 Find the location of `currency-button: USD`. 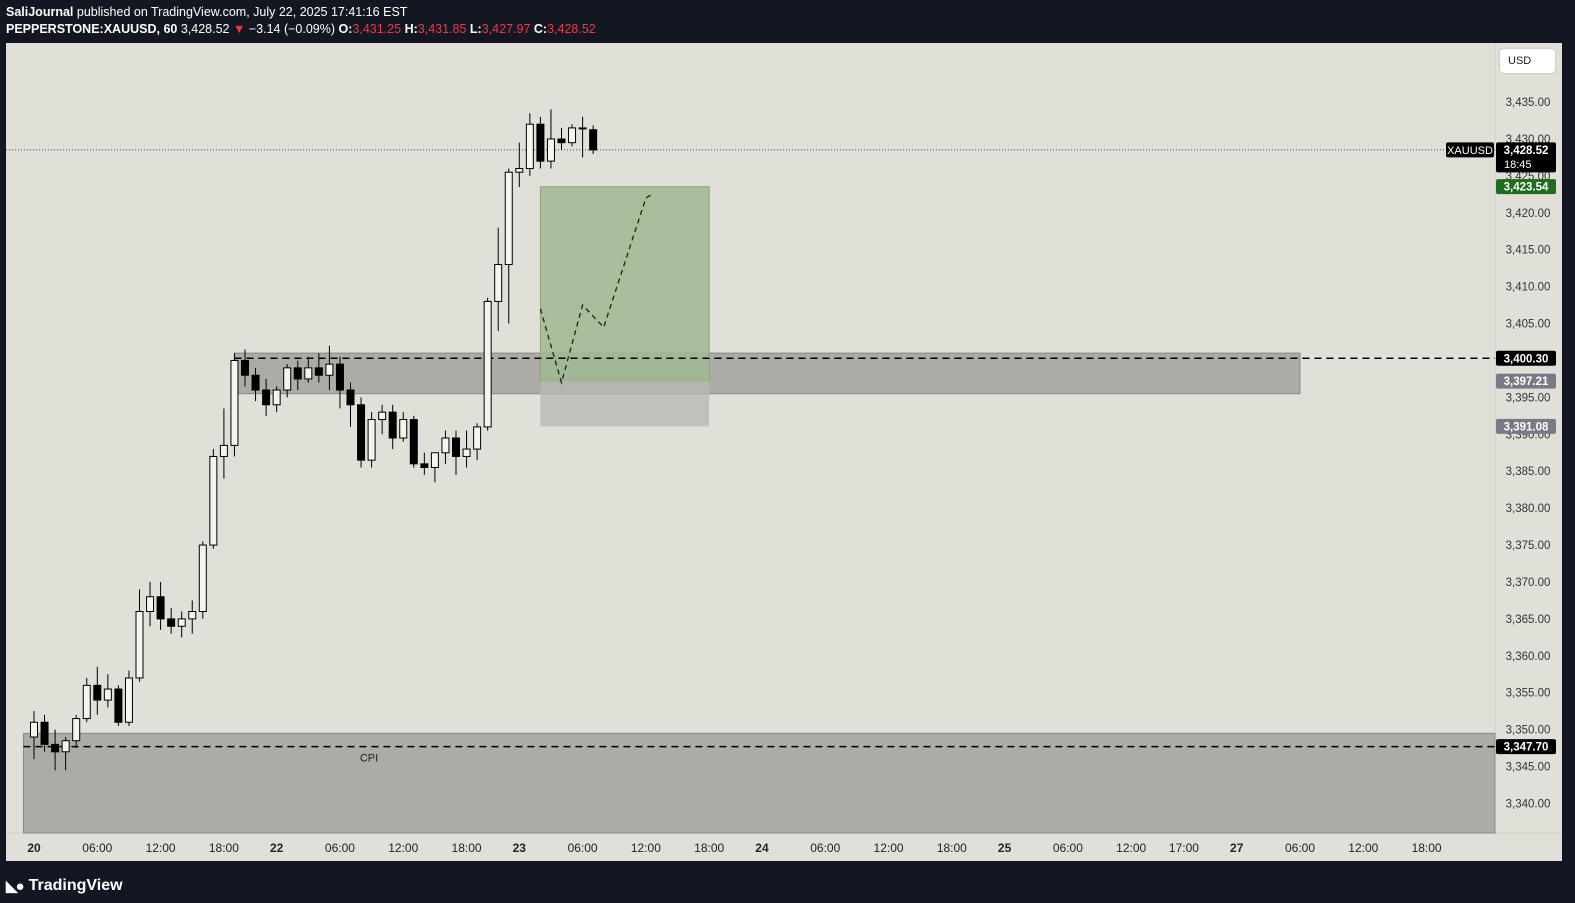

currency-button: USD is located at coordinates (1527, 61).